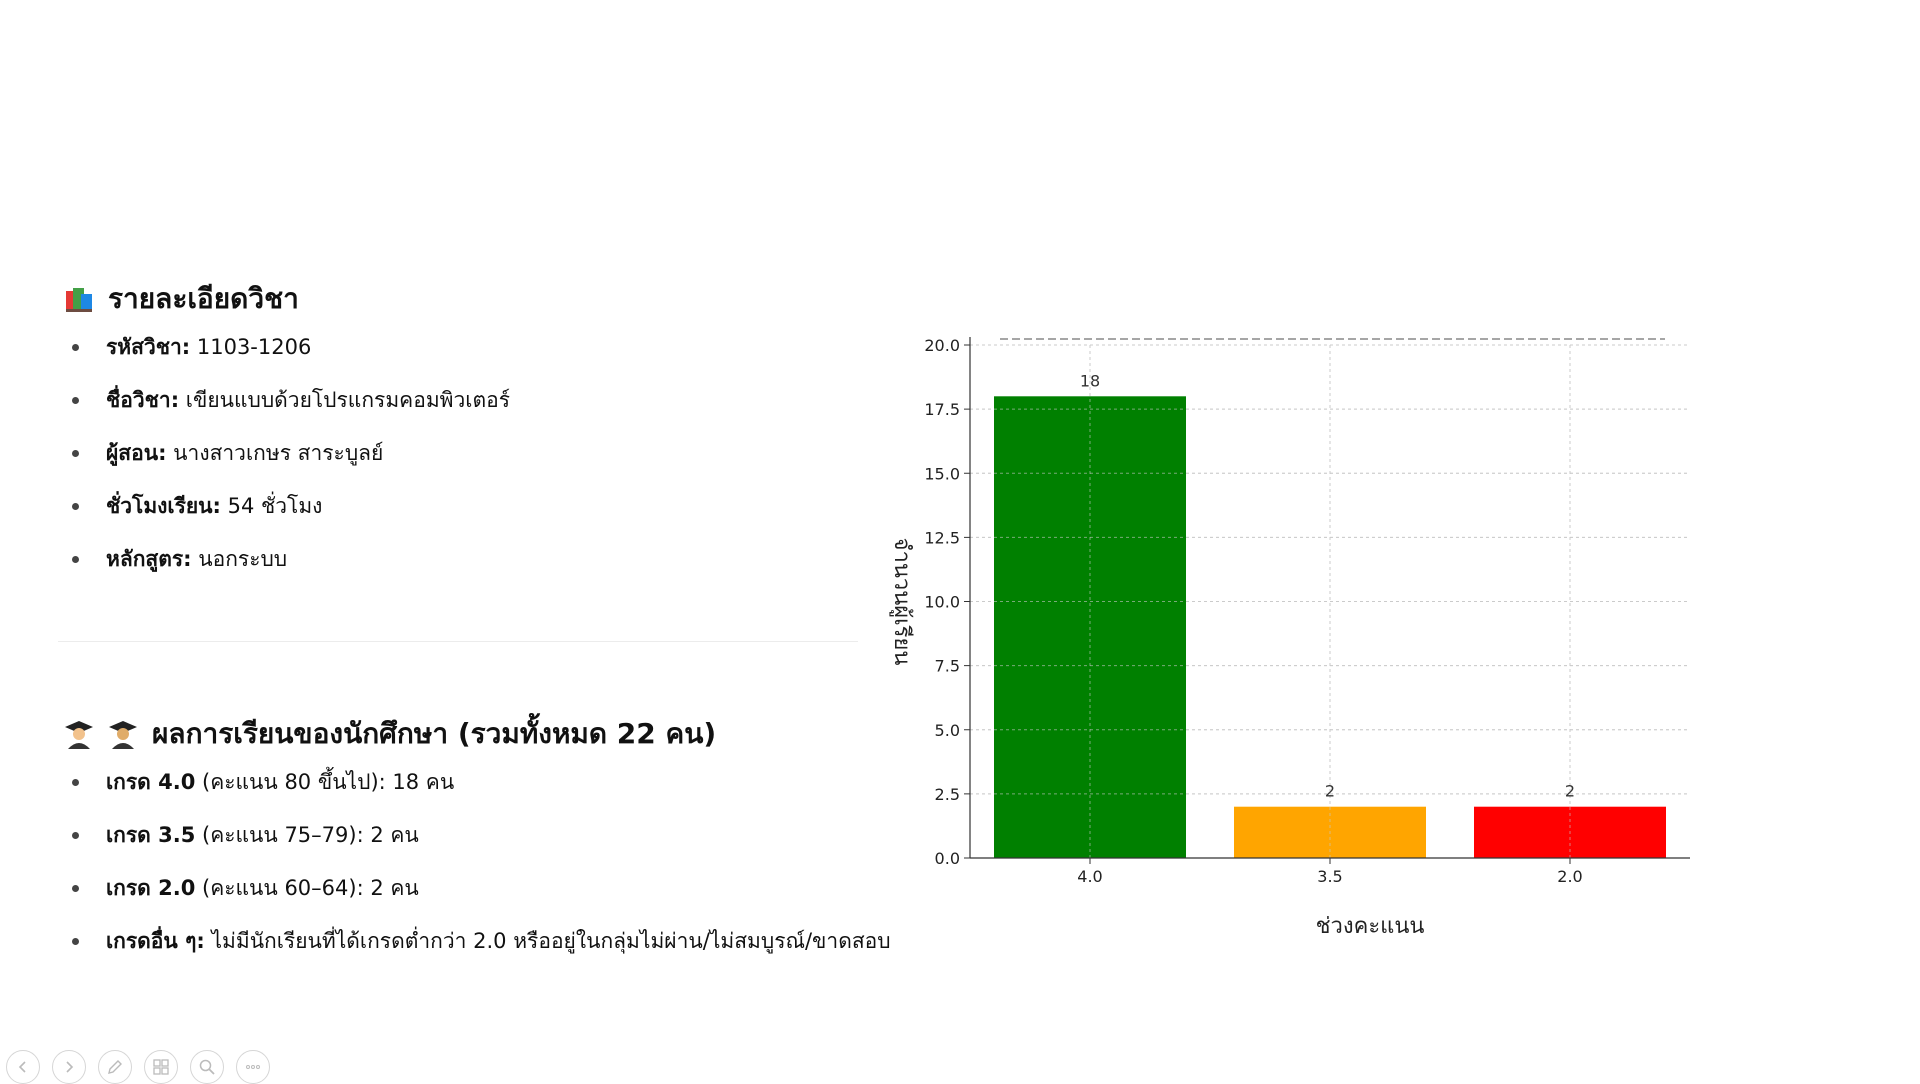 The height and width of the screenshot is (1084, 1920). What do you see at coordinates (1569, 876) in the screenshot?
I see `x-tick-label: 2.0` at bounding box center [1569, 876].